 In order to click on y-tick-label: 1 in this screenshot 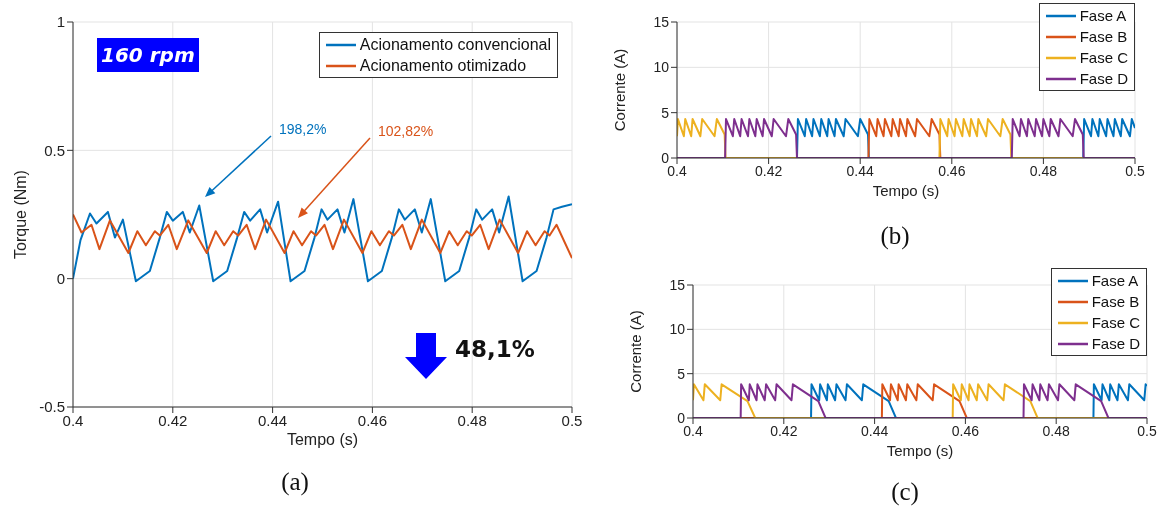, I will do `click(60, 22)`.